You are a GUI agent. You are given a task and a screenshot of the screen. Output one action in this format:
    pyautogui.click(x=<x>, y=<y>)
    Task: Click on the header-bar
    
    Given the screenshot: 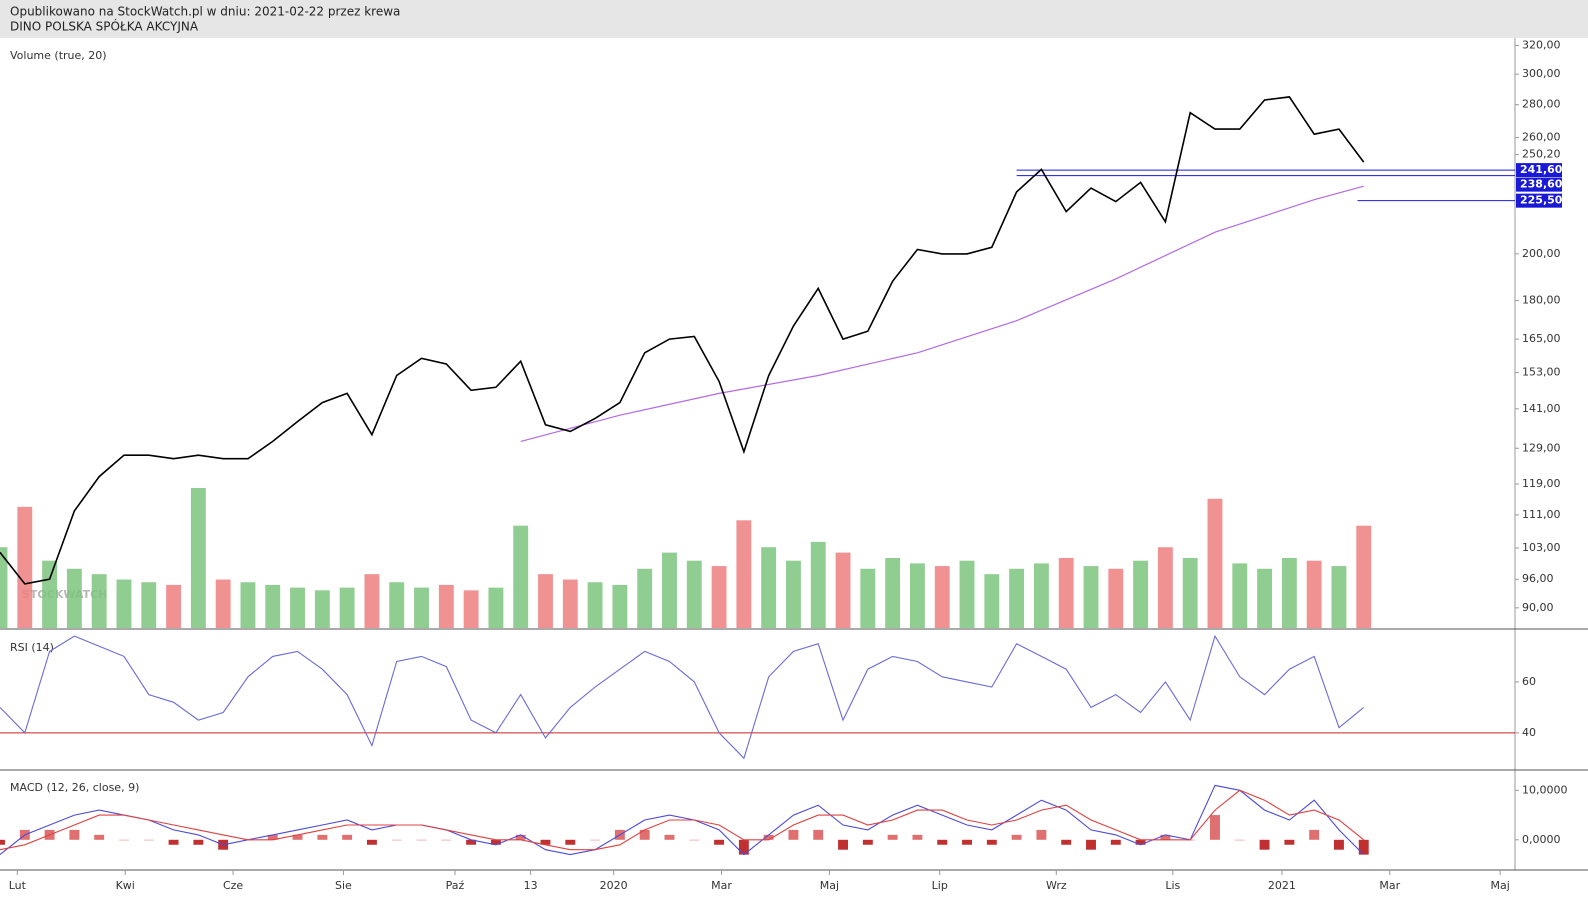 What is the action you would take?
    pyautogui.click(x=794, y=19)
    